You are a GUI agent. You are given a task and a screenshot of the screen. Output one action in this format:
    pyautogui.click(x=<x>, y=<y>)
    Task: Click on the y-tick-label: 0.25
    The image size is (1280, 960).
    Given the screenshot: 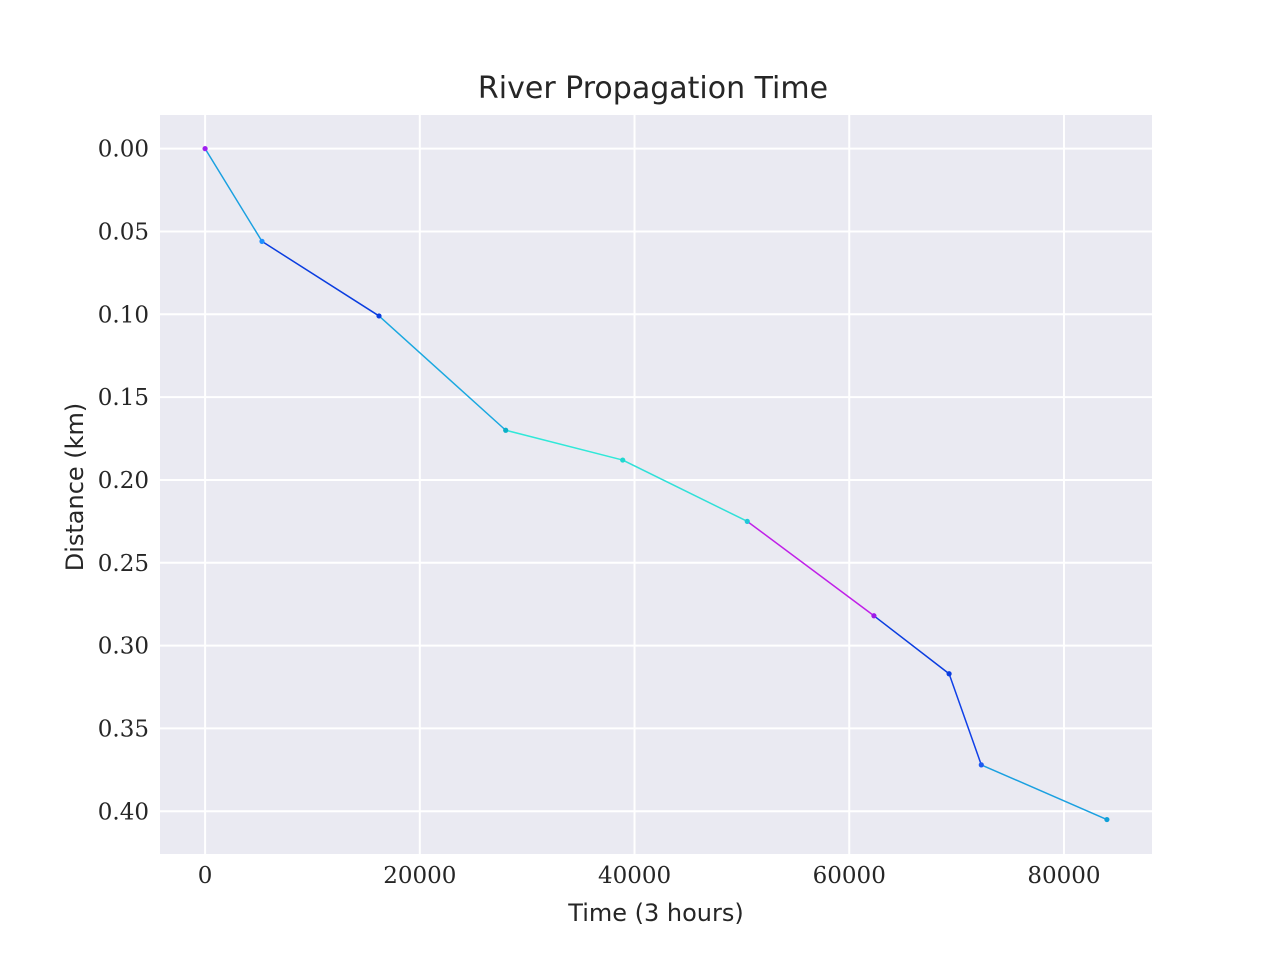 What is the action you would take?
    pyautogui.click(x=123, y=564)
    